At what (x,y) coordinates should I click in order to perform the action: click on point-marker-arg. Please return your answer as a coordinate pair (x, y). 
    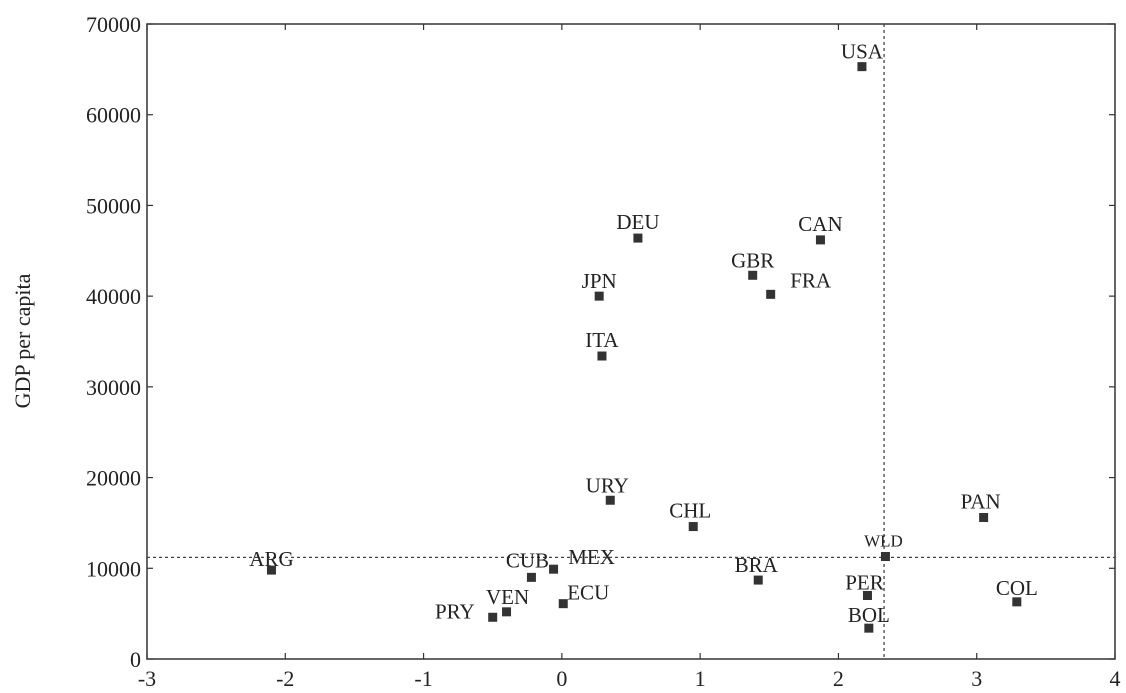
    Looking at the image, I should click on (271, 570).